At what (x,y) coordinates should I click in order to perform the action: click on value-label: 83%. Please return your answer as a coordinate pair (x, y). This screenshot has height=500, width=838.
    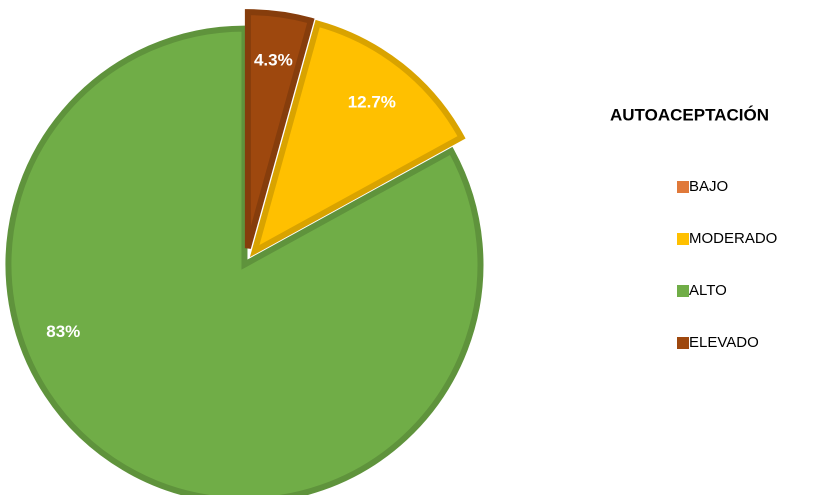
    Looking at the image, I should click on (63, 331).